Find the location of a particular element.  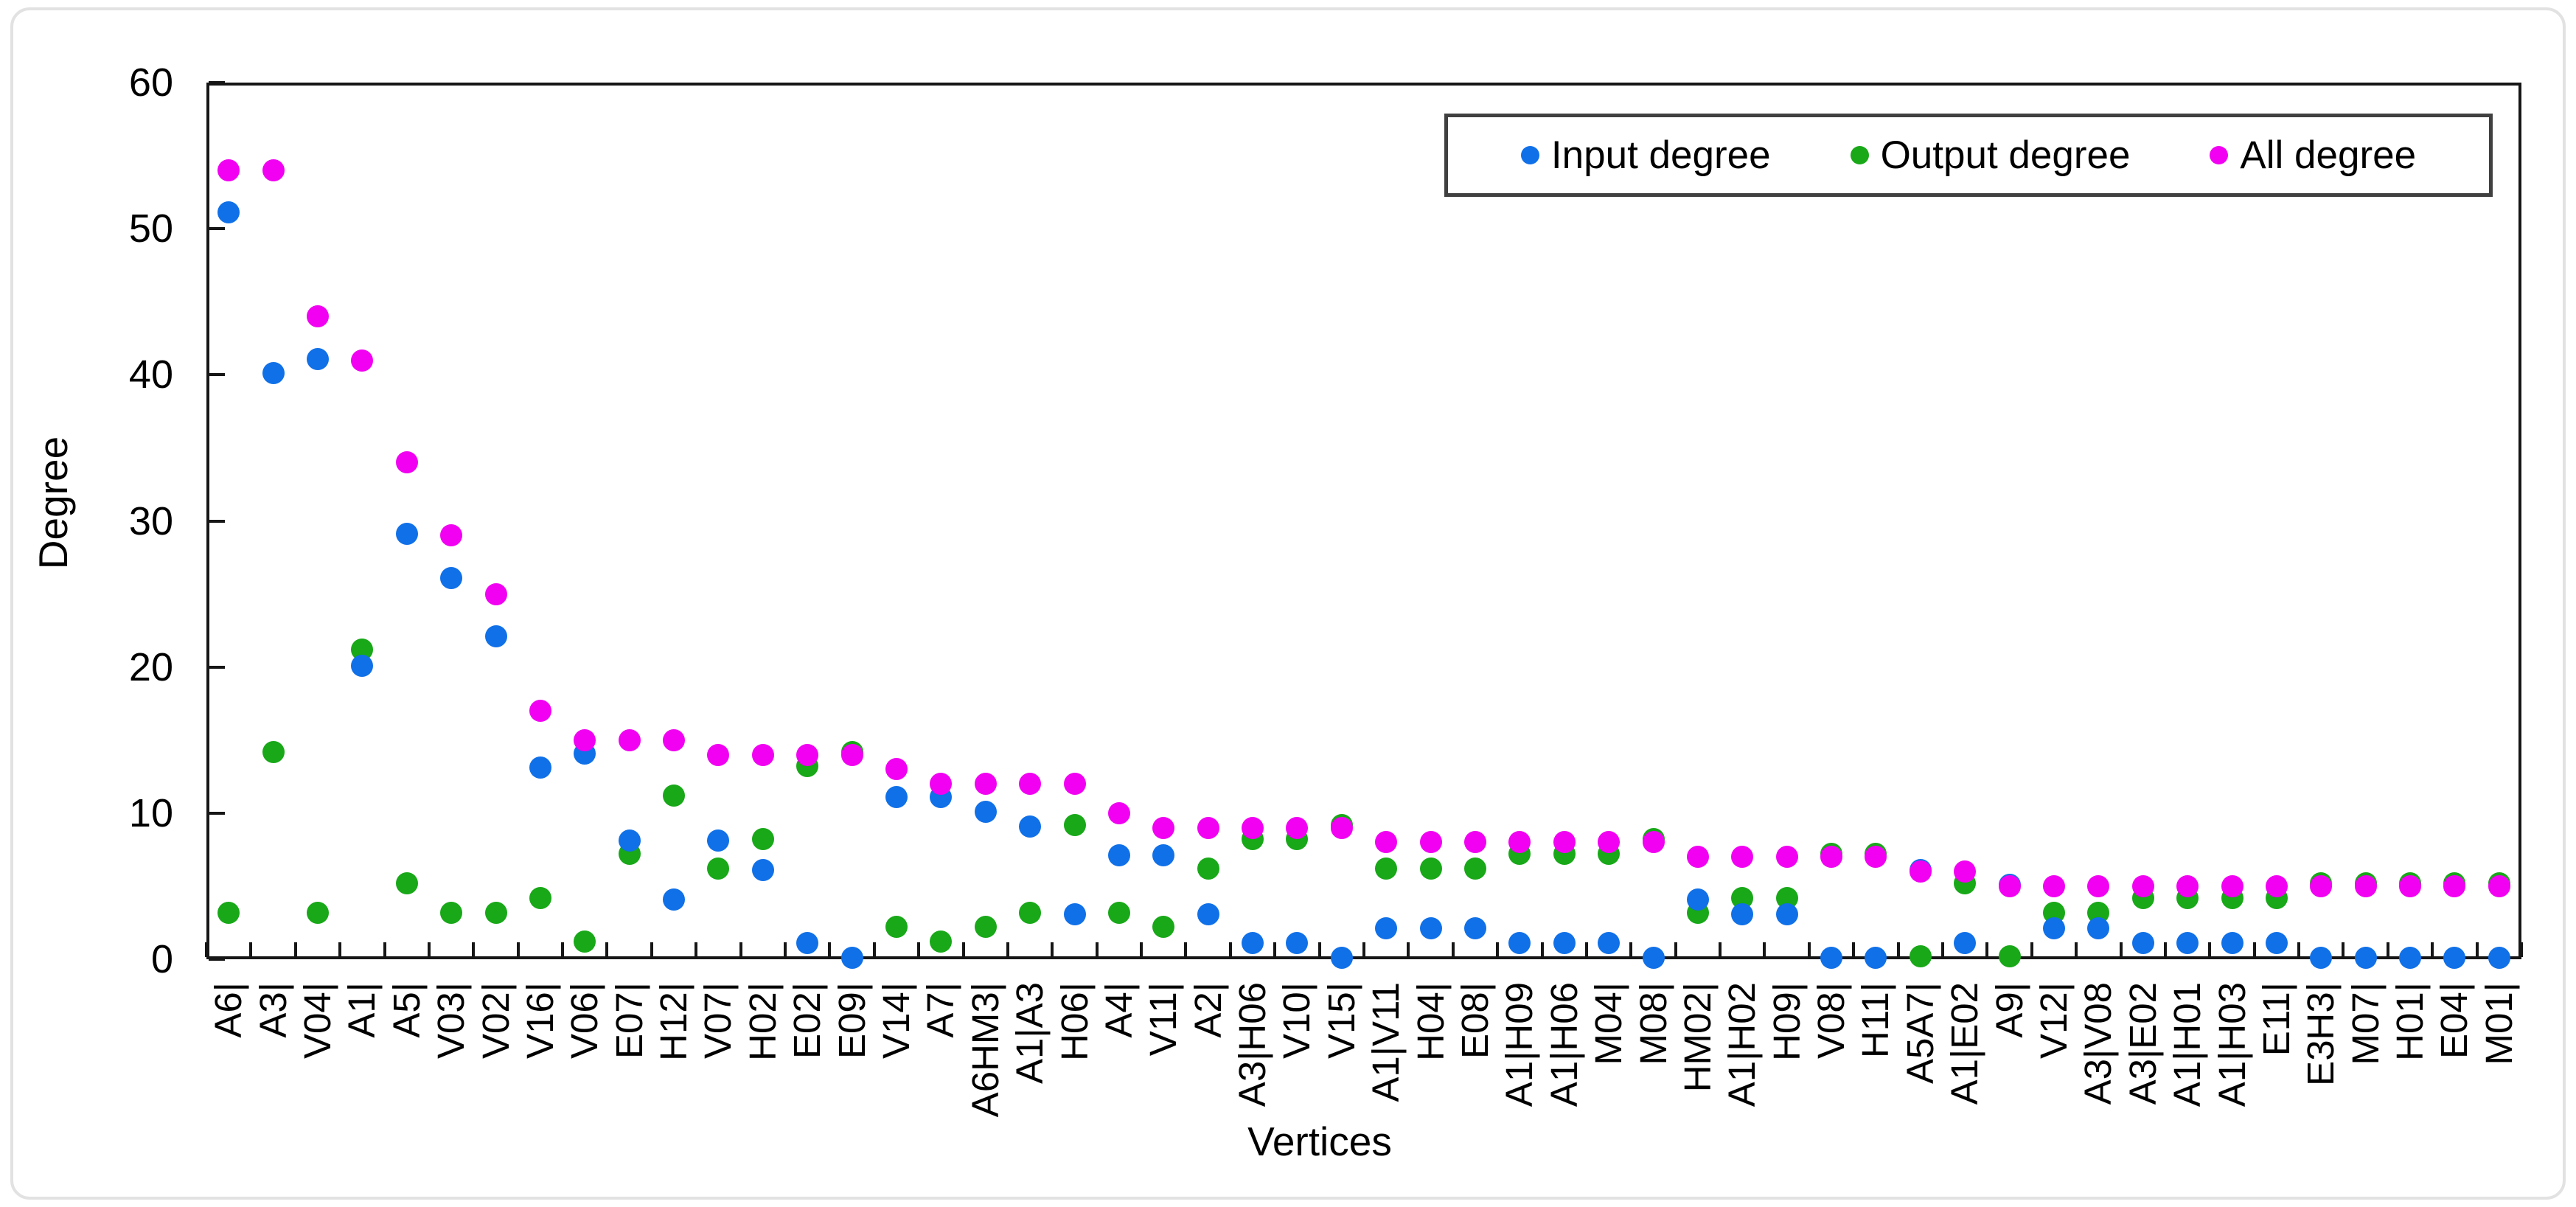

x-category-label: E07| is located at coordinates (629, 1020).